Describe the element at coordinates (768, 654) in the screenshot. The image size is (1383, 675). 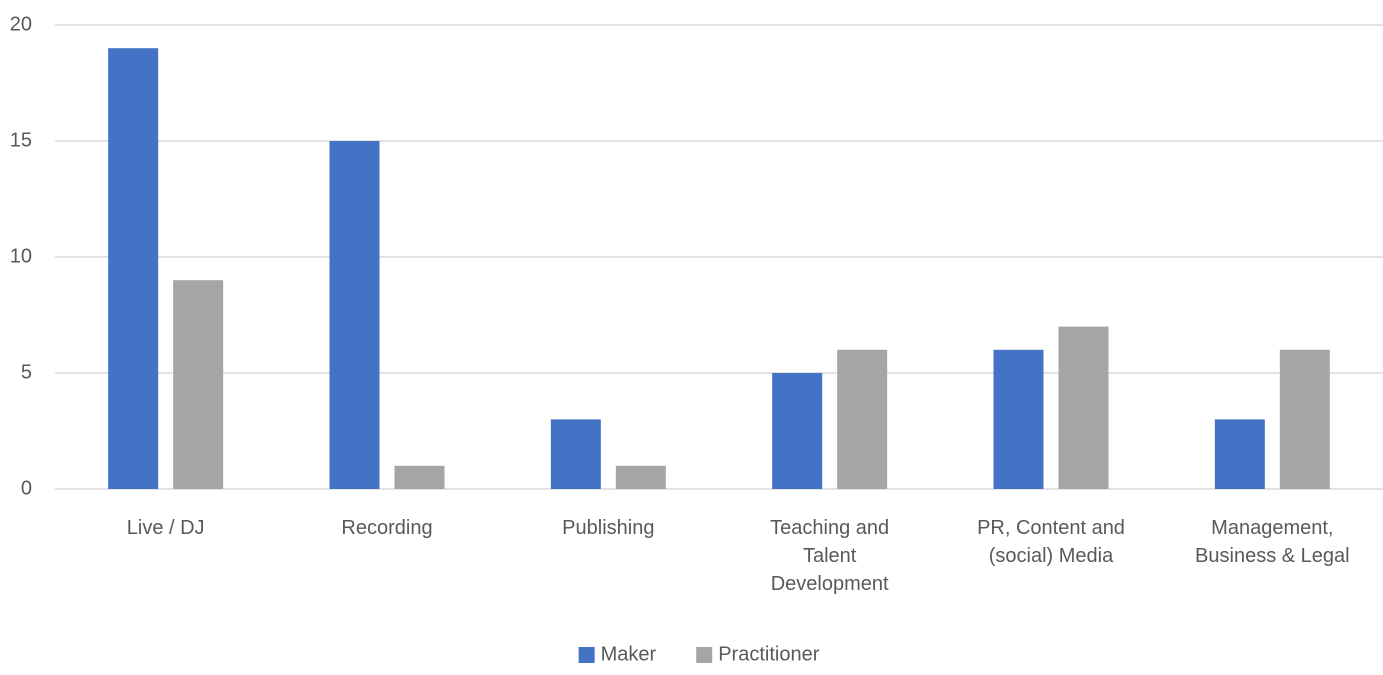
I see `legend-label: Practitioner` at that location.